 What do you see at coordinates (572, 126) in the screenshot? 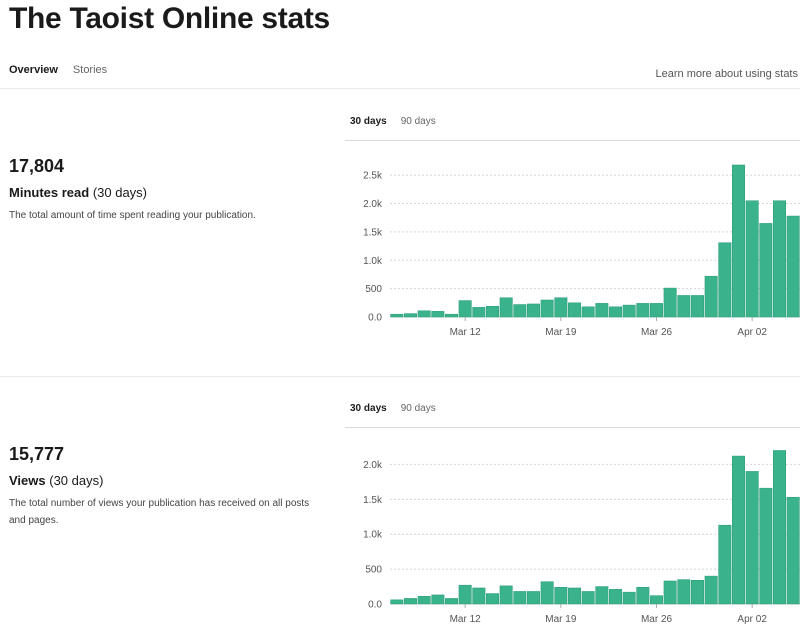
I see `minutes-read-range-tabs: 30 days 90 days` at bounding box center [572, 126].